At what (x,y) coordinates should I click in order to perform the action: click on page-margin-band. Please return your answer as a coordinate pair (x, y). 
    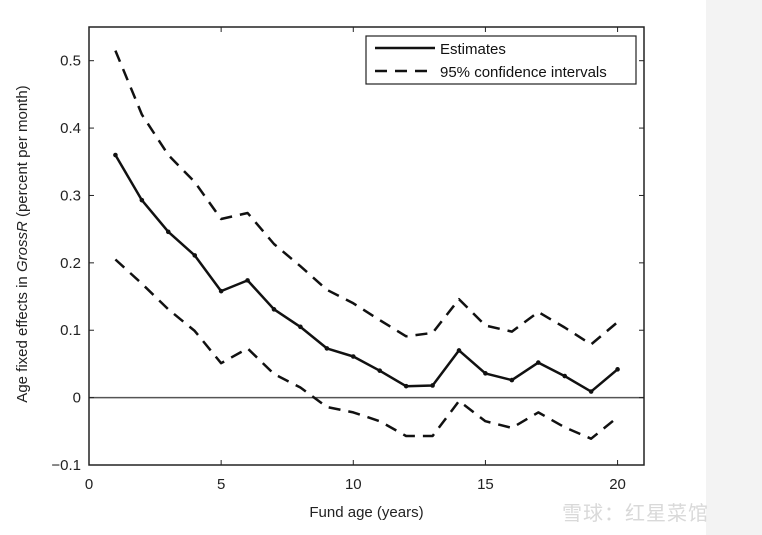
    Looking at the image, I should click on (734, 267).